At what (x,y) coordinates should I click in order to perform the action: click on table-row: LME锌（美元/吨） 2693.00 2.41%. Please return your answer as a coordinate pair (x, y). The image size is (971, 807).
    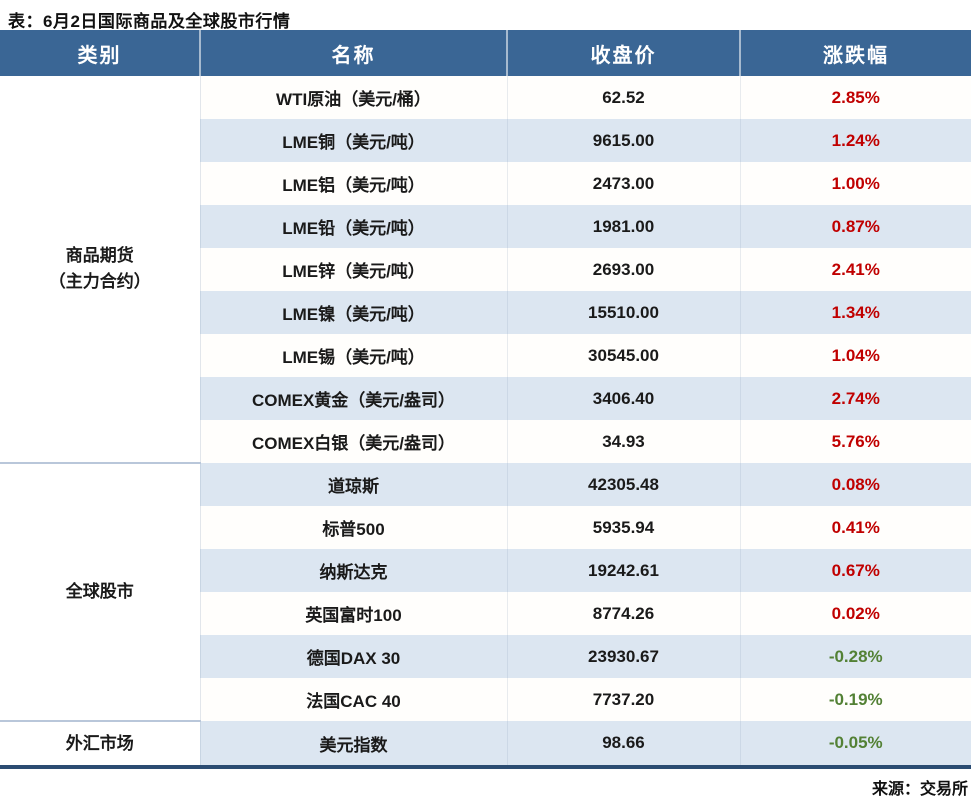
    Looking at the image, I should click on (485, 269).